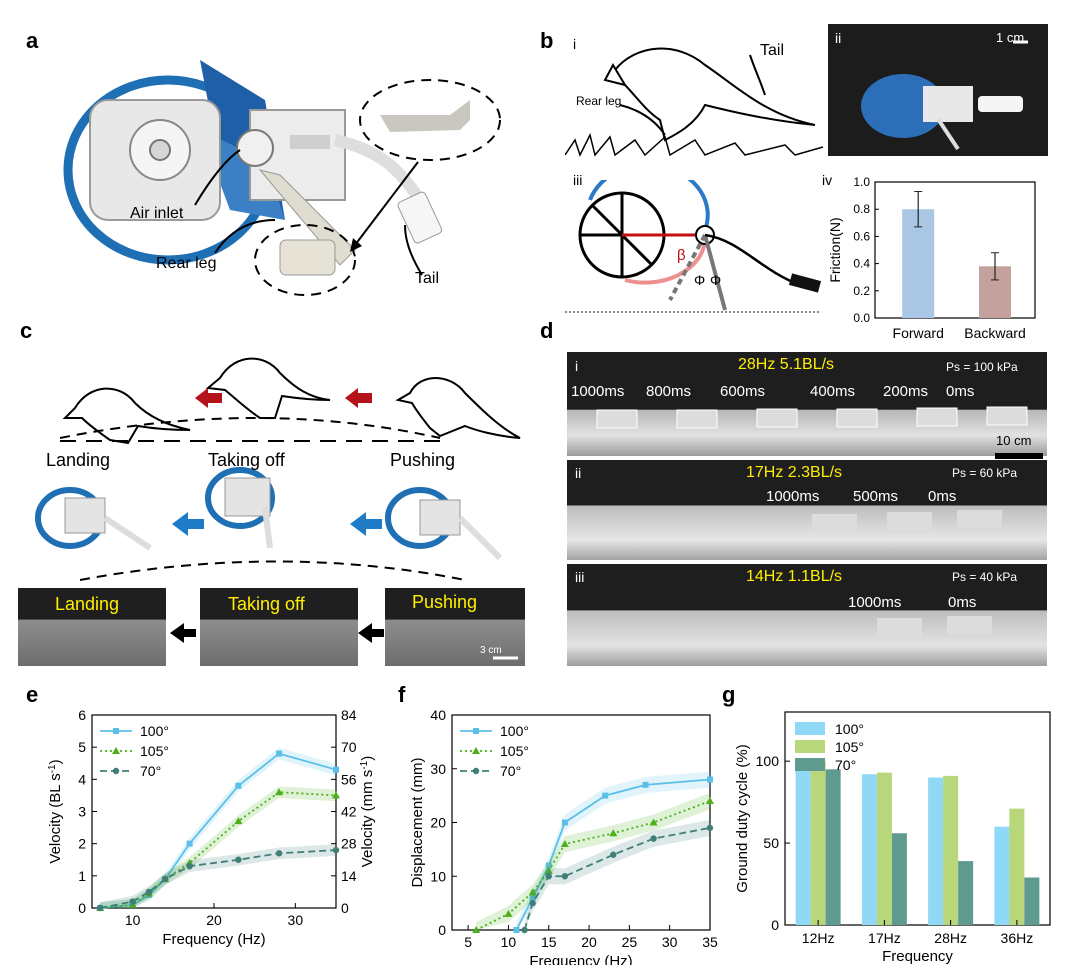 Image resolution: width=1065 pixels, height=969 pixels. Describe the element at coordinates (942, 496) in the screenshot. I see `d-row-ii-time-2: 0ms` at that location.